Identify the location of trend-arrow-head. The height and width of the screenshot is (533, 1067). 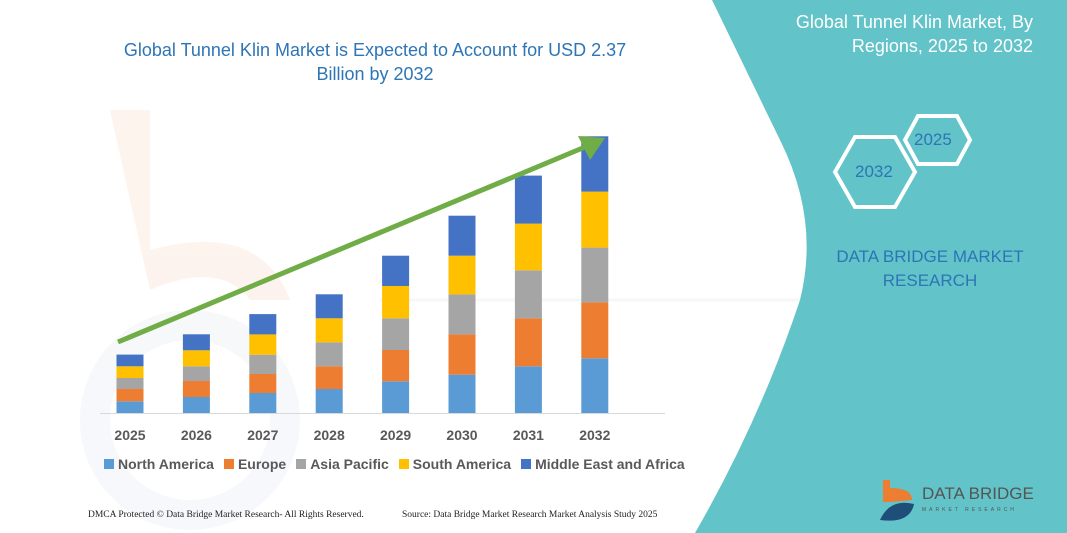
(591, 148).